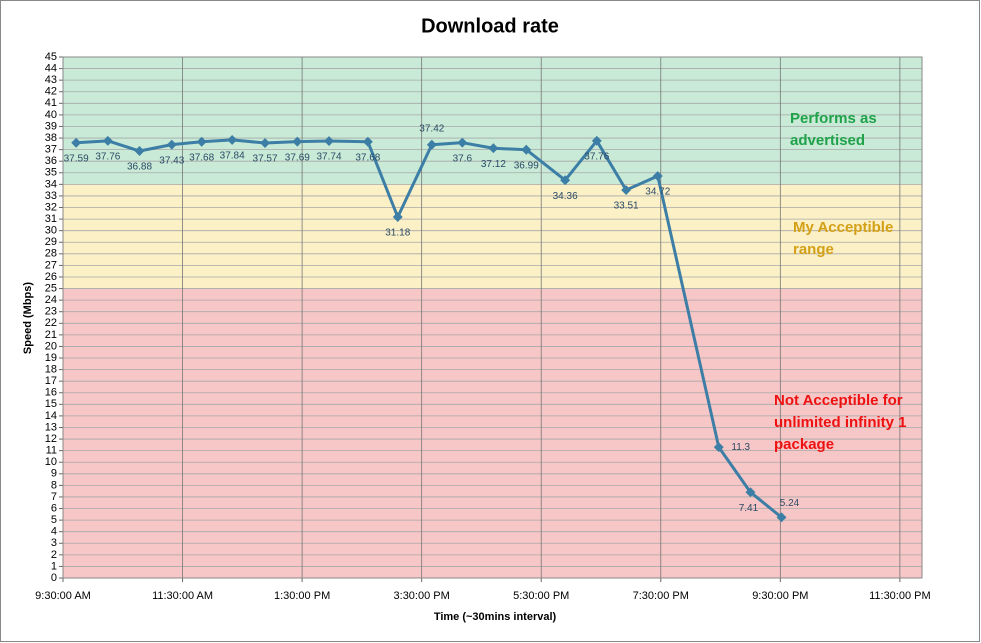 The width and height of the screenshot is (981, 643). I want to click on data-label: 7.41, so click(749, 508).